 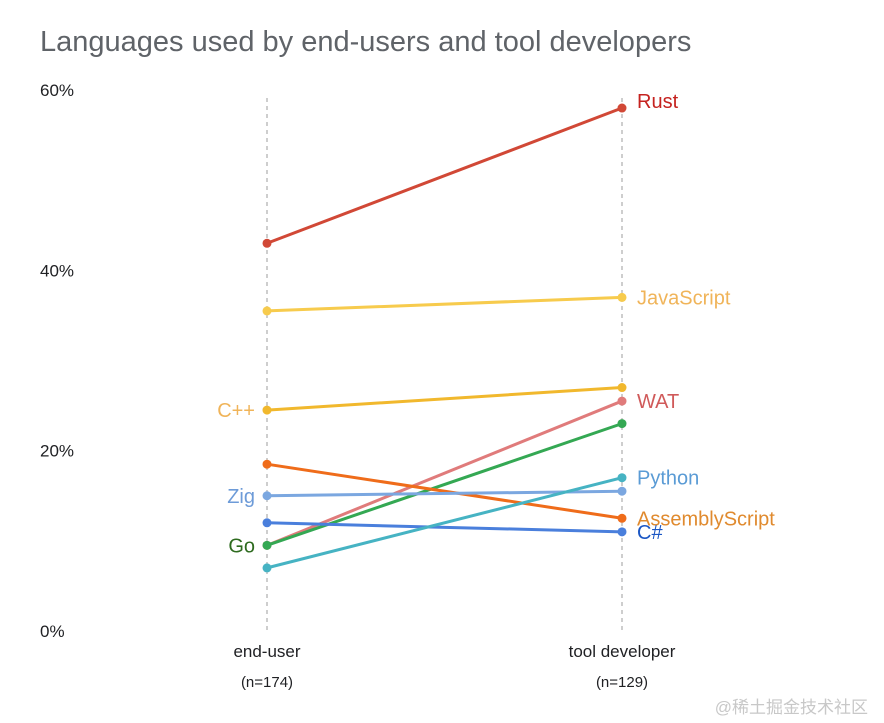 What do you see at coordinates (622, 518) in the screenshot?
I see `point-assemblyscript-tool-developer` at bounding box center [622, 518].